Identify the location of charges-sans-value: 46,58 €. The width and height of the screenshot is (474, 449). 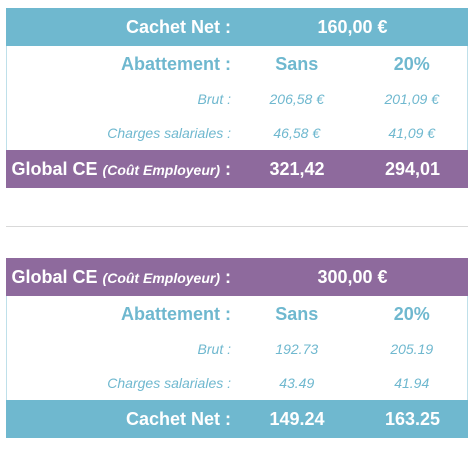
(297, 133).